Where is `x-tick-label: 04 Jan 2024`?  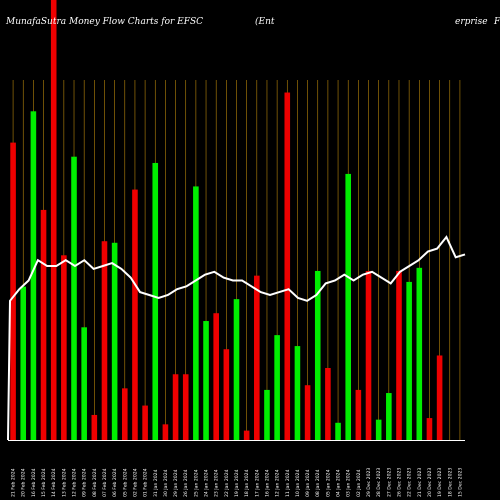 x-tick-label: 04 Jan 2024 is located at coordinates (339, 483).